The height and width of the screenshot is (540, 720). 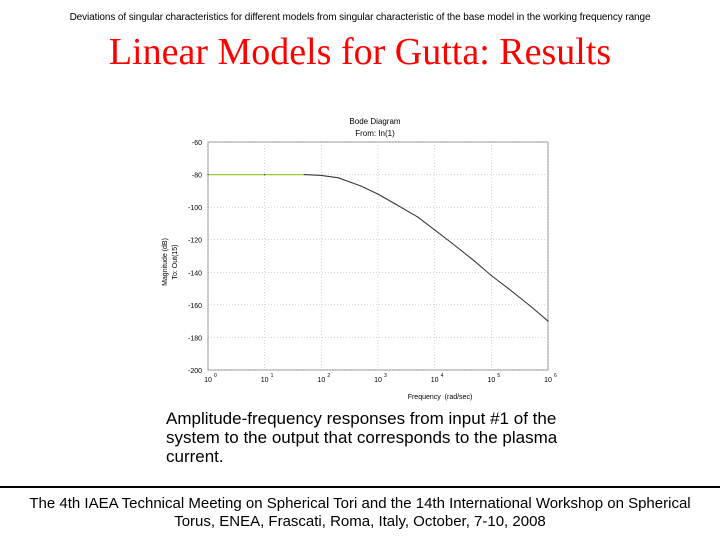 What do you see at coordinates (195, 306) in the screenshot?
I see `y-tick-label: -160` at bounding box center [195, 306].